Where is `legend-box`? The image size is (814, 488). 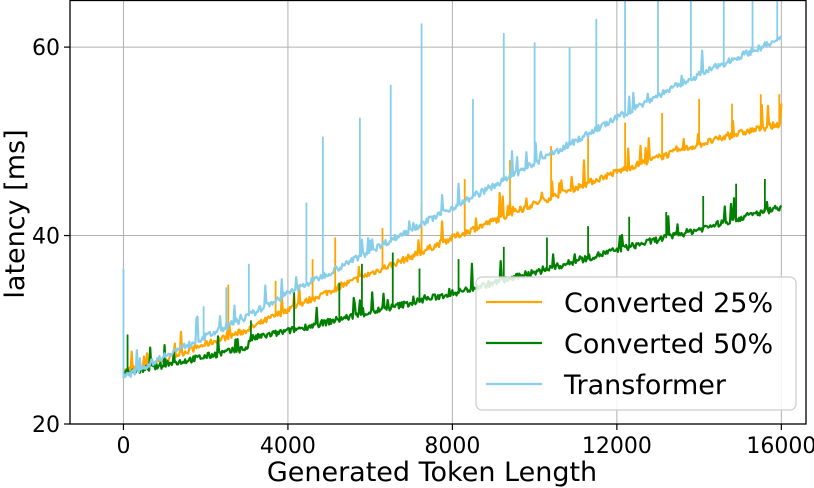
legend-box is located at coordinates (636, 343).